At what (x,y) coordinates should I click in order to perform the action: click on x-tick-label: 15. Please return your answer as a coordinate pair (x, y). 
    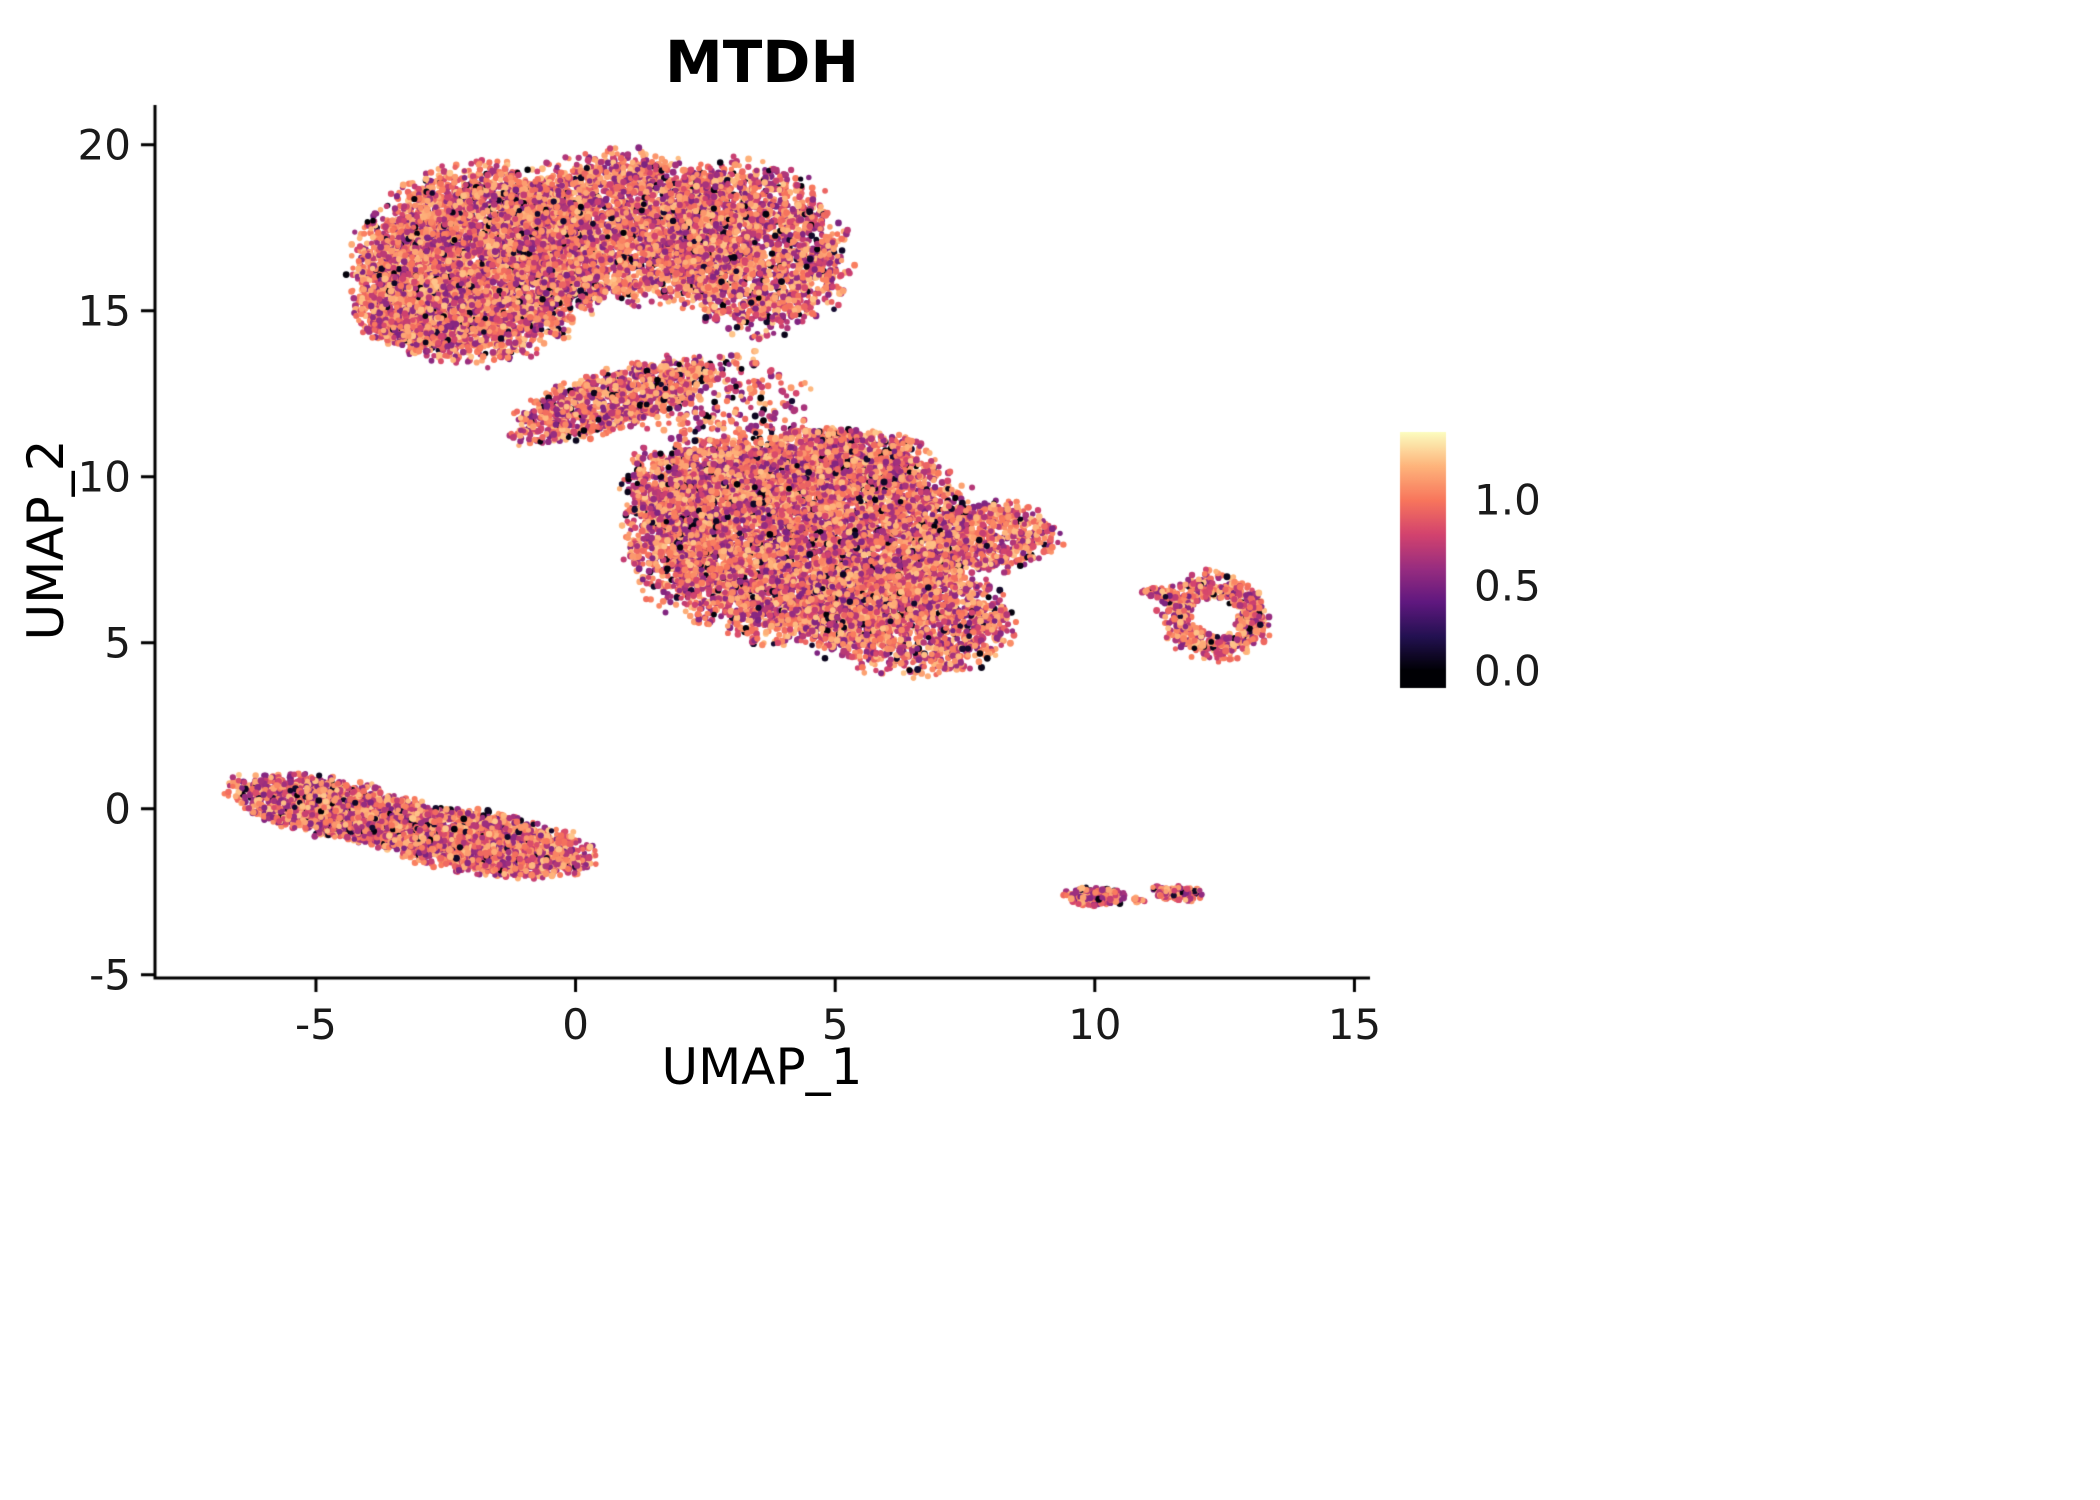
    Looking at the image, I should click on (1354, 1024).